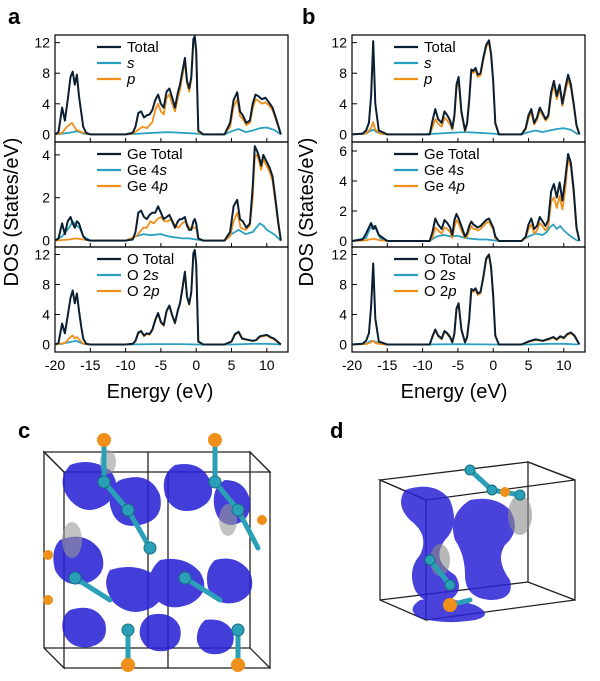 The width and height of the screenshot is (600, 681). I want to click on y-tick-label: 6, so click(343, 151).